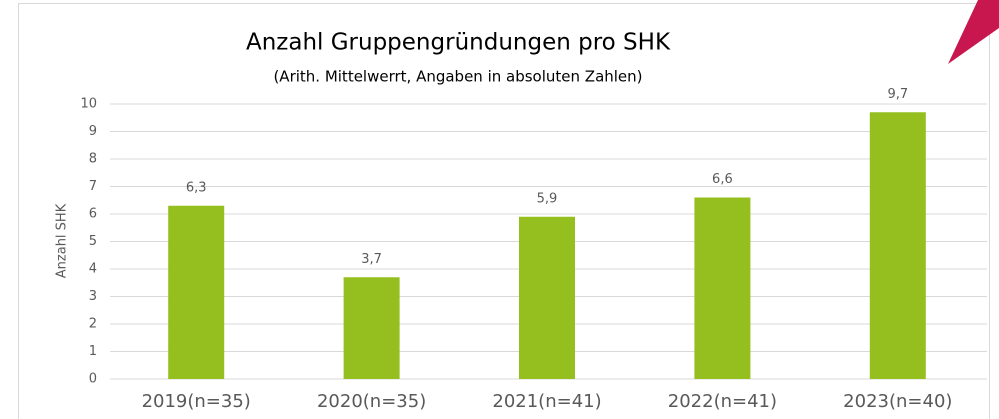 Image resolution: width=999 pixels, height=419 pixels. What do you see at coordinates (93, 159) in the screenshot?
I see `y-tick-label: 8` at bounding box center [93, 159].